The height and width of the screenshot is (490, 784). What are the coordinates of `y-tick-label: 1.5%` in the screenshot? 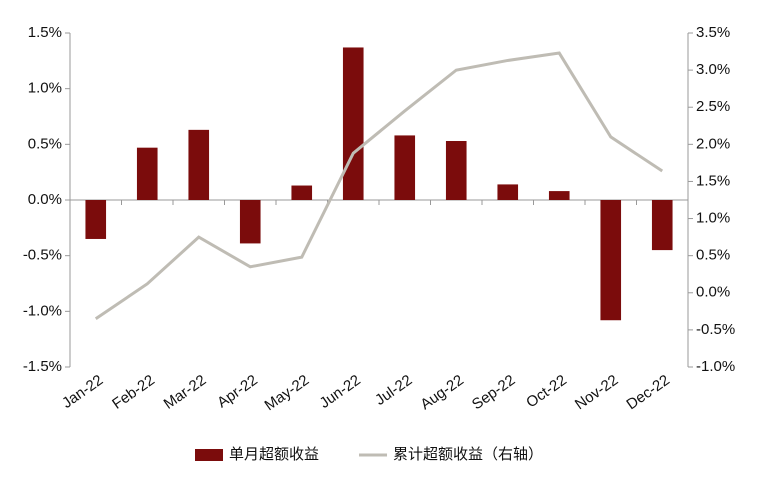 It's located at (45, 32).